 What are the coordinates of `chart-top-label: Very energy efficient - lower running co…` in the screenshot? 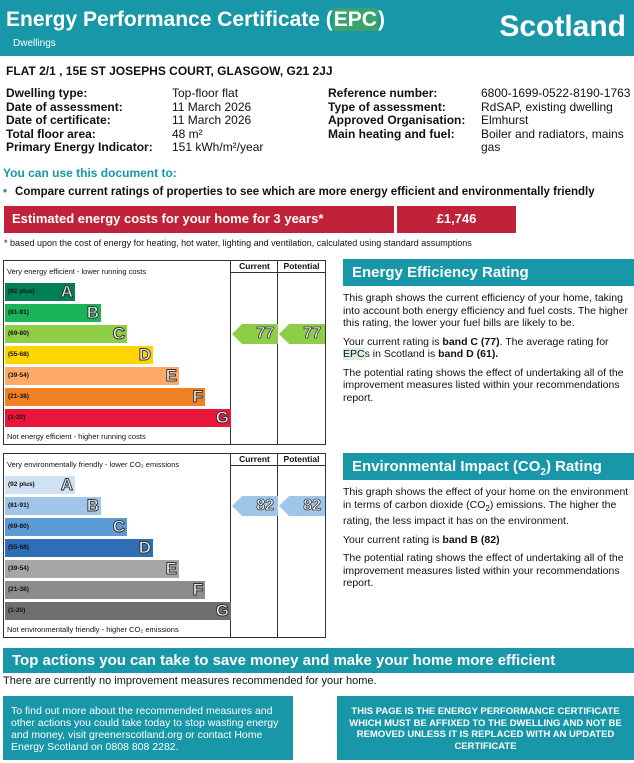 It's located at (77, 271).